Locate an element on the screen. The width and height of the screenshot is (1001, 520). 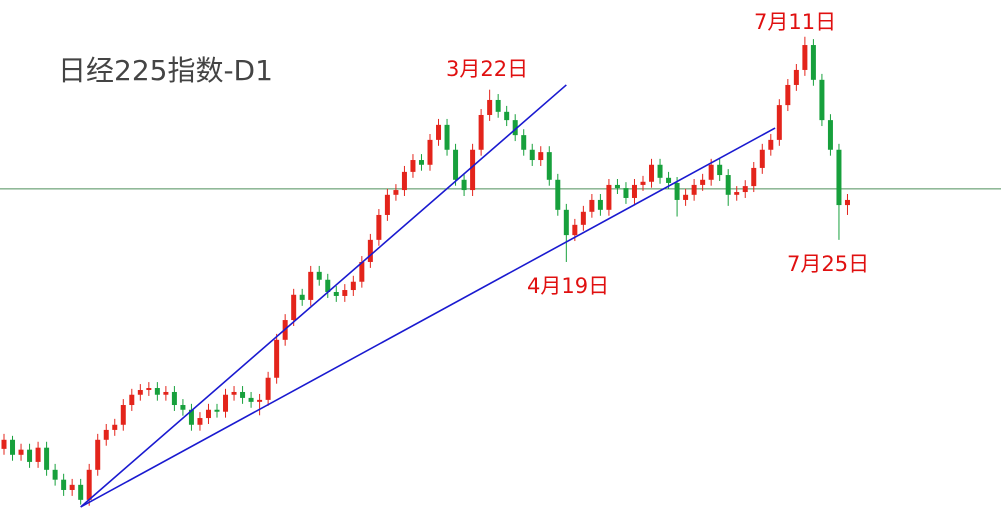
chart-title: 日经225指数-D1 is located at coordinates (165, 70).